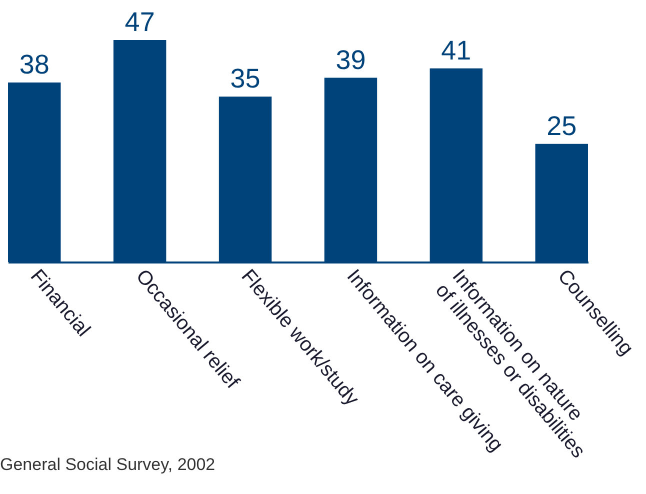 The image size is (646, 494). What do you see at coordinates (351, 59) in the screenshot?
I see `data-label: 39` at bounding box center [351, 59].